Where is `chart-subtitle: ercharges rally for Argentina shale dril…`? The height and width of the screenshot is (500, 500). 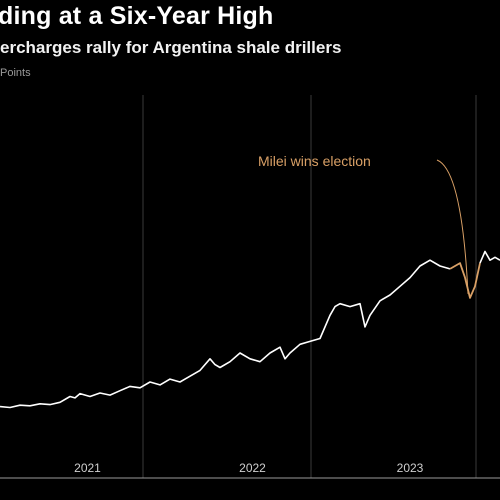
chart-subtitle: ercharges rally for Argentina shale dril… is located at coordinates (171, 47).